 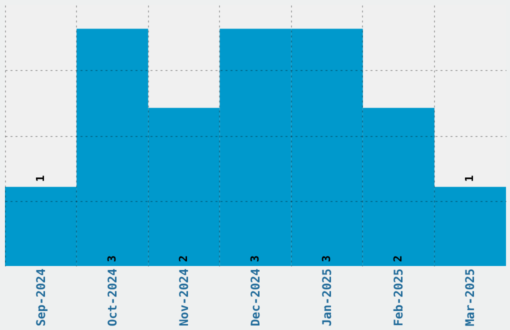 What do you see at coordinates (470, 297) in the screenshot?
I see `x-tick-label: Mar-2025` at bounding box center [470, 297].